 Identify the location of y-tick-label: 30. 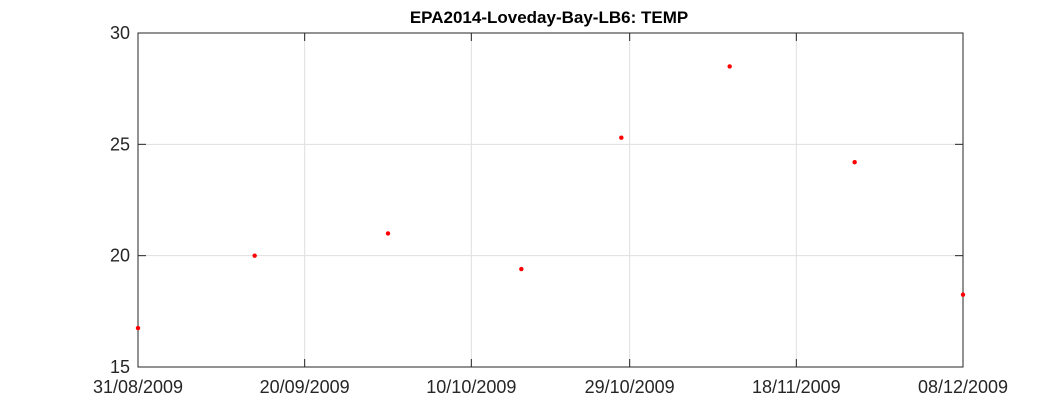
(120, 33).